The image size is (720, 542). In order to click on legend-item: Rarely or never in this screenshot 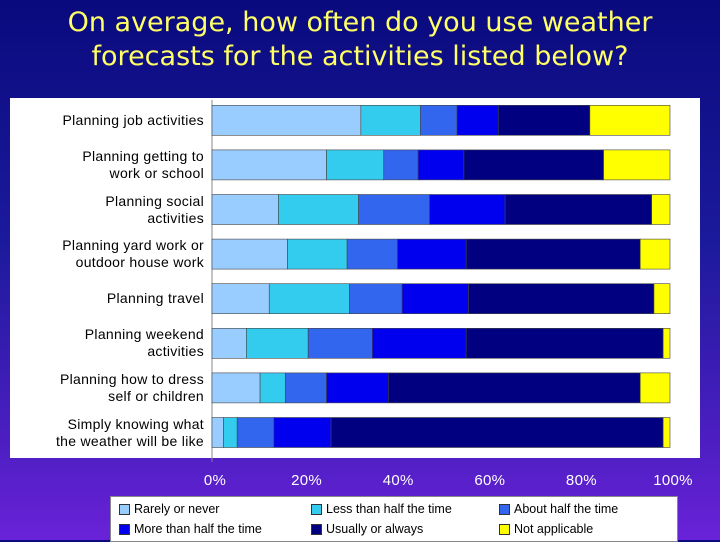, I will do `click(169, 509)`.